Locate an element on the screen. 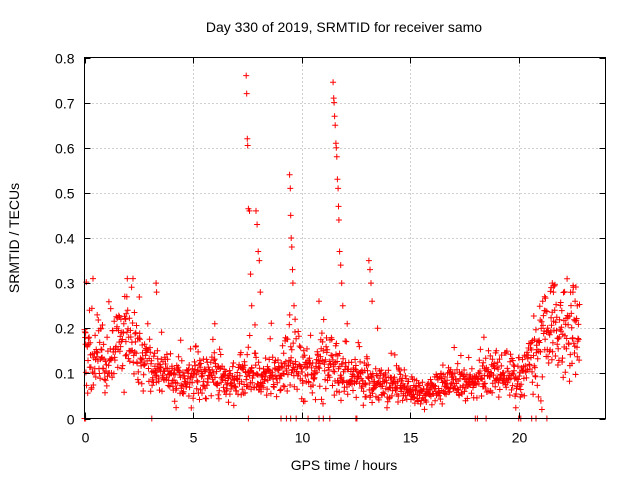  y-tick-label: 0.5 is located at coordinates (65, 194).